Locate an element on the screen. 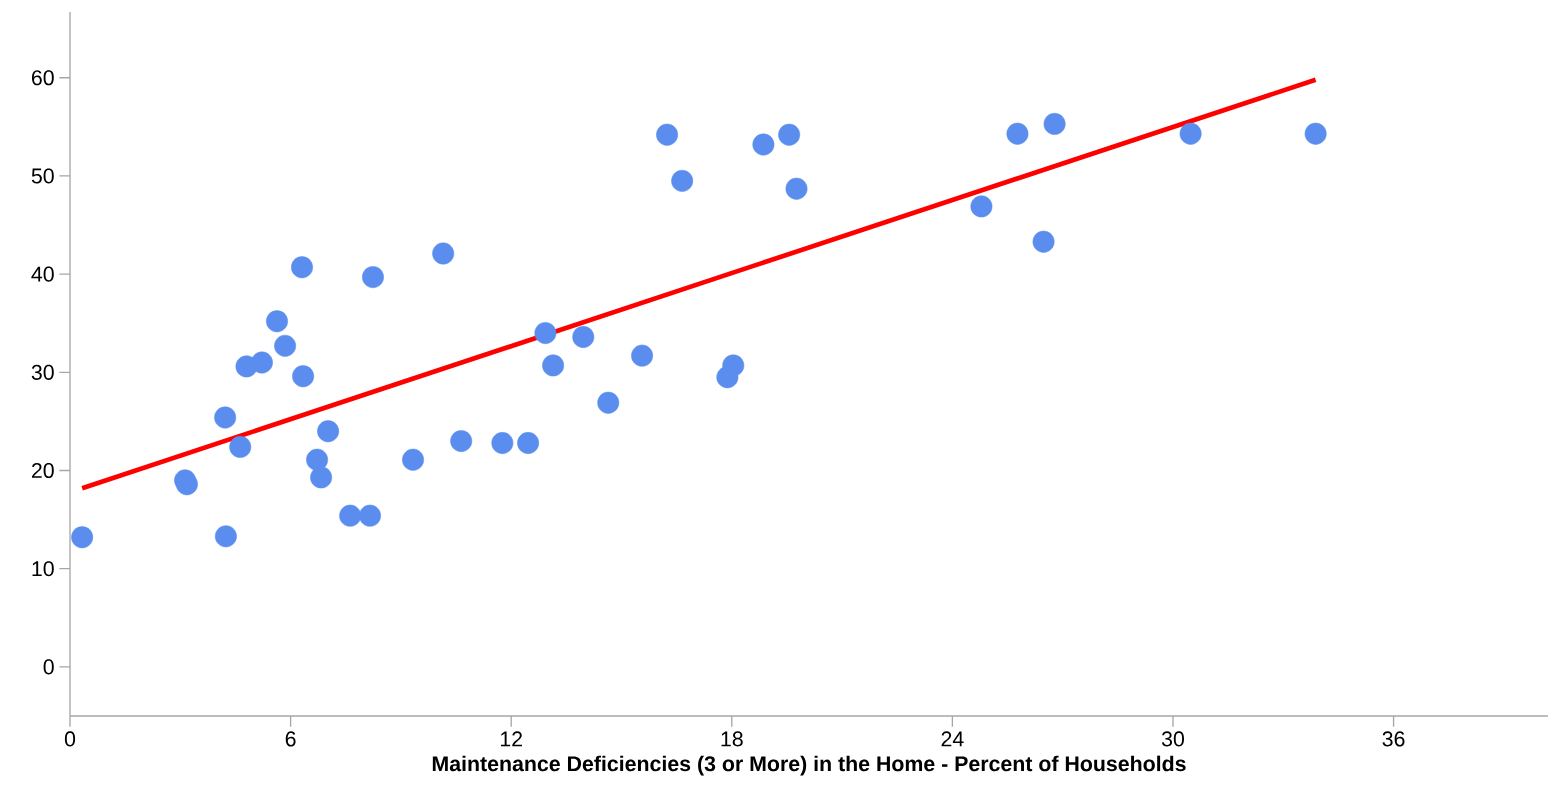 Image resolution: width=1548 pixels, height=812 pixels. x-tick-label: 0 is located at coordinates (70, 739).